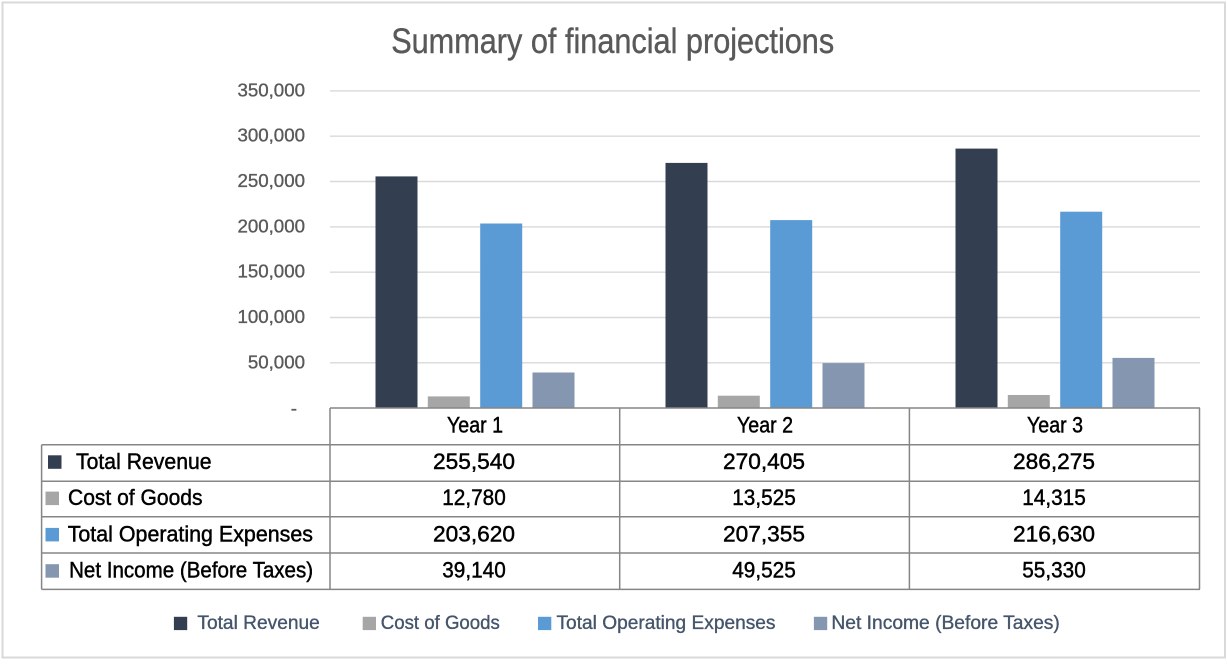 This screenshot has width=1228, height=665. Describe the element at coordinates (271, 316) in the screenshot. I see `svg-text: 100,000` at that location.